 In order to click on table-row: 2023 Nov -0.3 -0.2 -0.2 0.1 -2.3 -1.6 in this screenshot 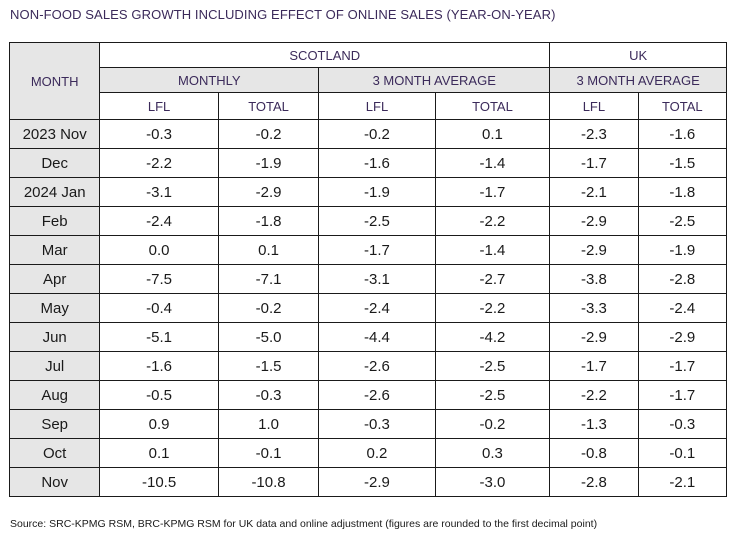, I will do `click(368, 134)`.